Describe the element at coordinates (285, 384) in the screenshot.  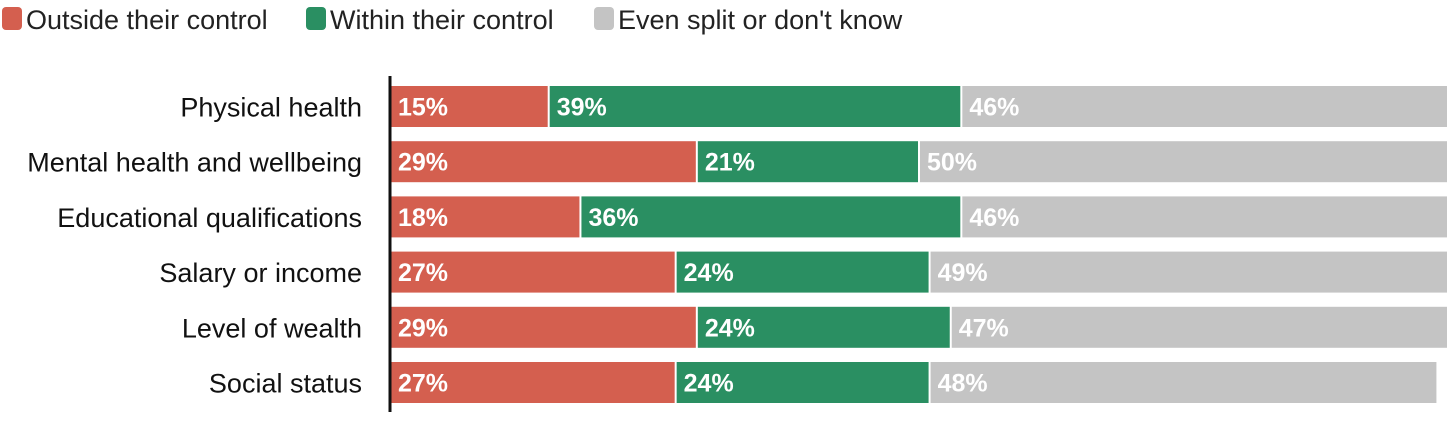
I see `category-label-social-status: Social status` at that location.